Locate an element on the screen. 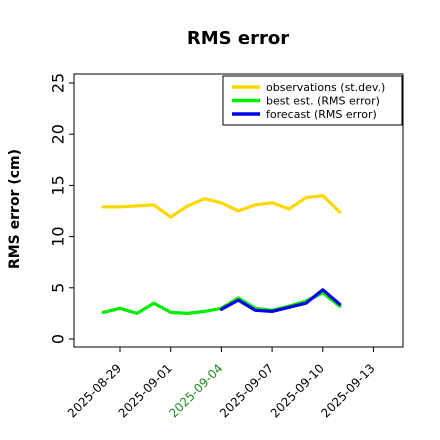 The image size is (440, 440). legend-label: observations (st.dev.) is located at coordinates (325, 87).